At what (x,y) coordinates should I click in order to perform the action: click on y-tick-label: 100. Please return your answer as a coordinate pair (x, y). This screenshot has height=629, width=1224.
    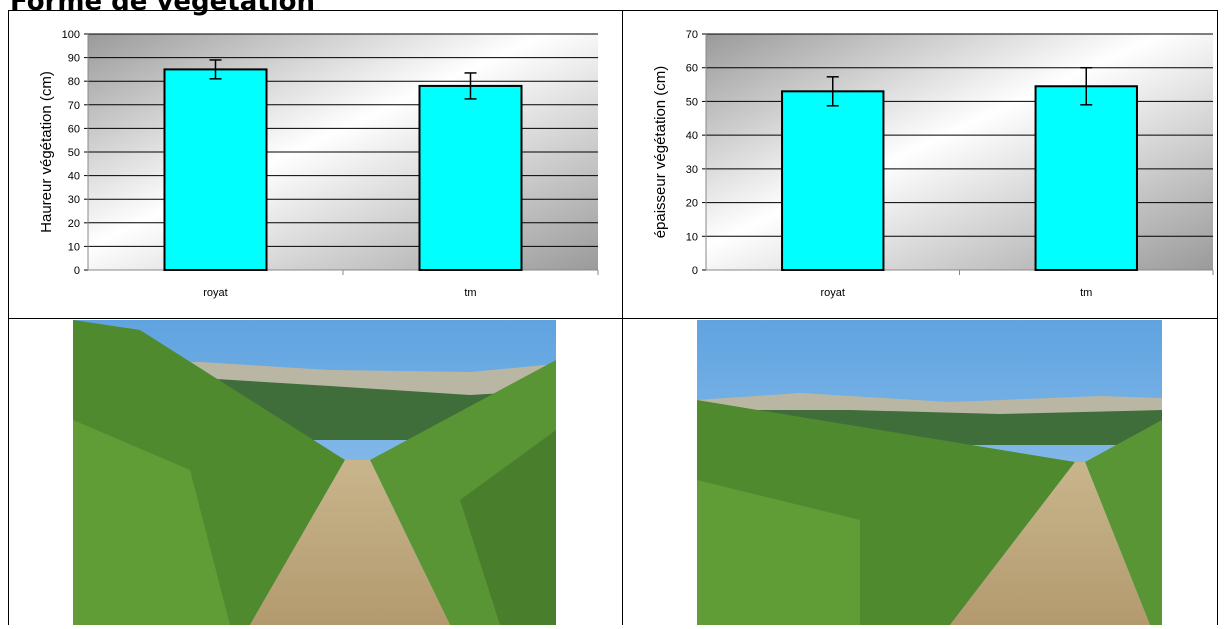
    Looking at the image, I should click on (71, 35).